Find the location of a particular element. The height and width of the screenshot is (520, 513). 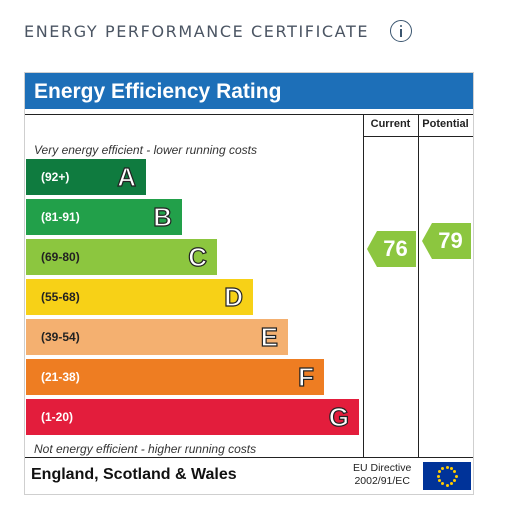

eu-directive: EU Directive 2002/91/EC is located at coordinates (382, 475).